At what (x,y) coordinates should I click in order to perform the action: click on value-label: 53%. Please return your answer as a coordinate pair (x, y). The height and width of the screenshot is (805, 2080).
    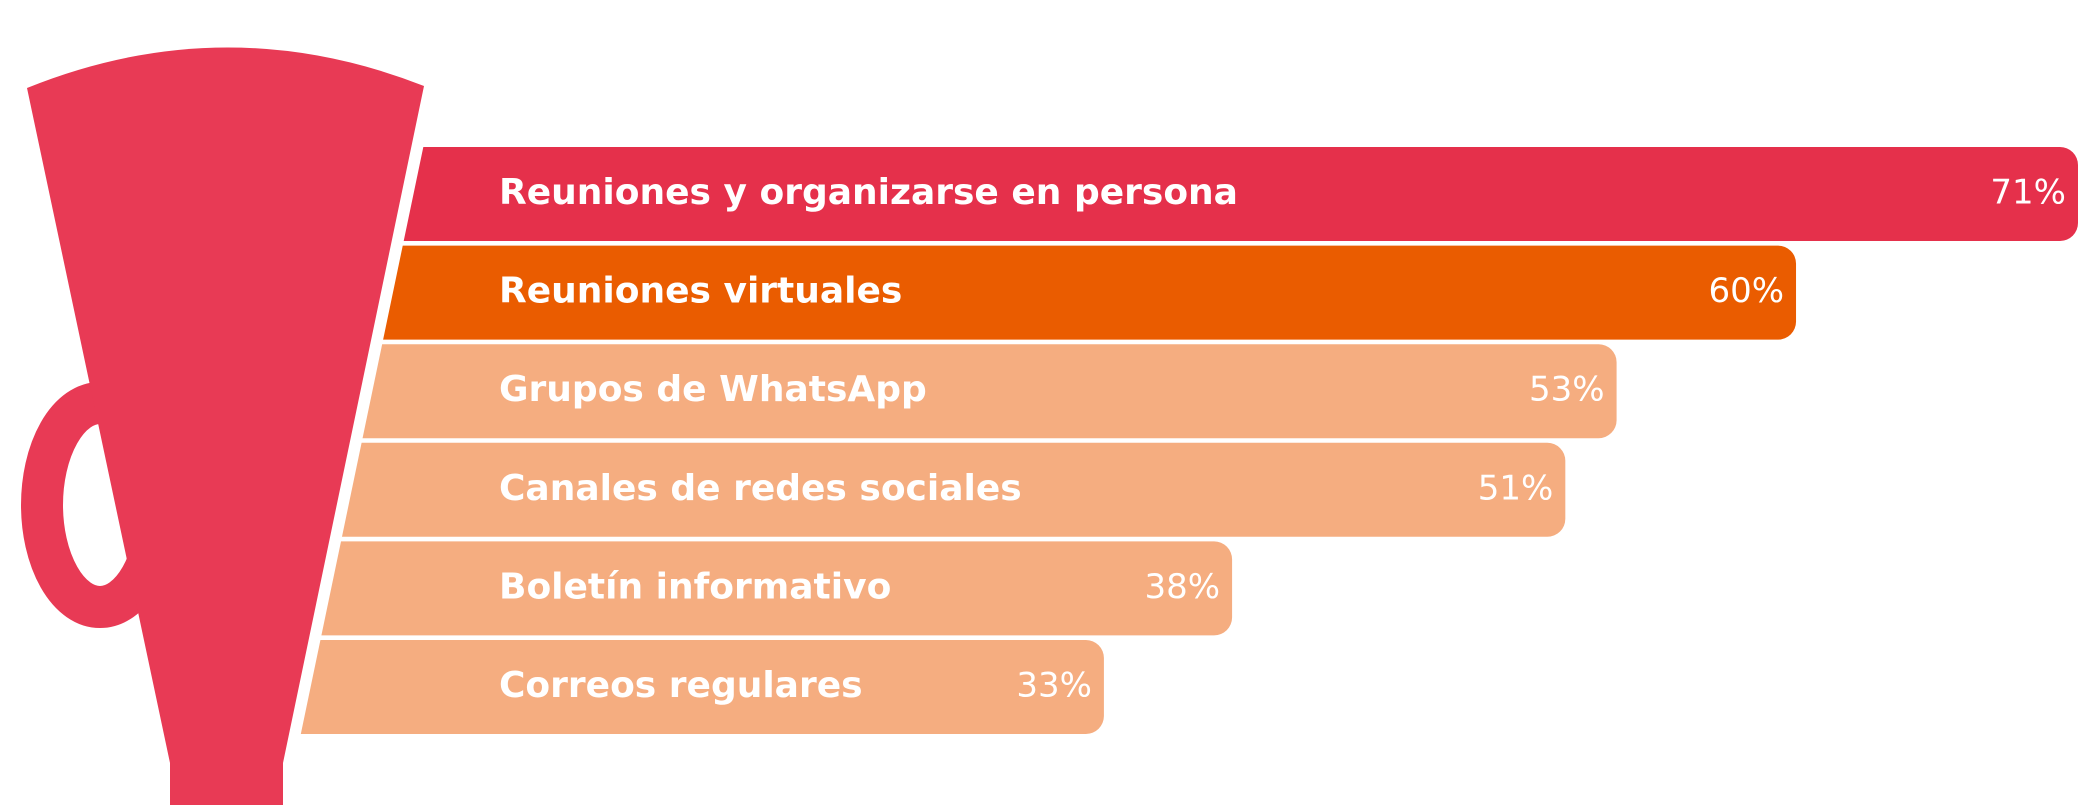
    Looking at the image, I should click on (1567, 390).